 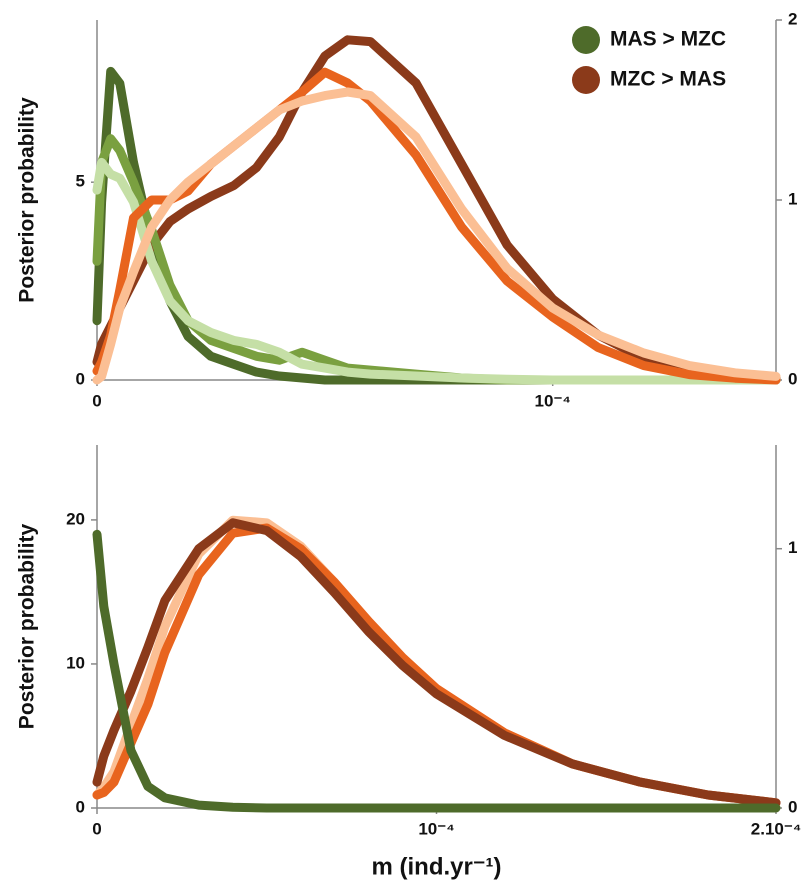 I want to click on y-tick-label: 20, so click(x=75, y=518).